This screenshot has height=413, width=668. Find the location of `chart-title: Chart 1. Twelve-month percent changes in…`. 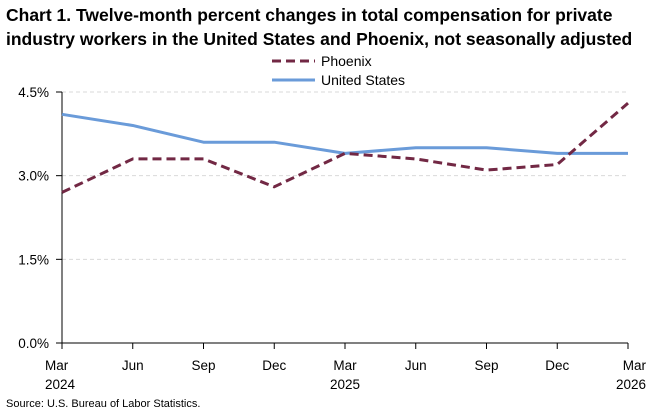

chart-title: Chart 1. Twelve-month percent changes in… is located at coordinates (319, 27).